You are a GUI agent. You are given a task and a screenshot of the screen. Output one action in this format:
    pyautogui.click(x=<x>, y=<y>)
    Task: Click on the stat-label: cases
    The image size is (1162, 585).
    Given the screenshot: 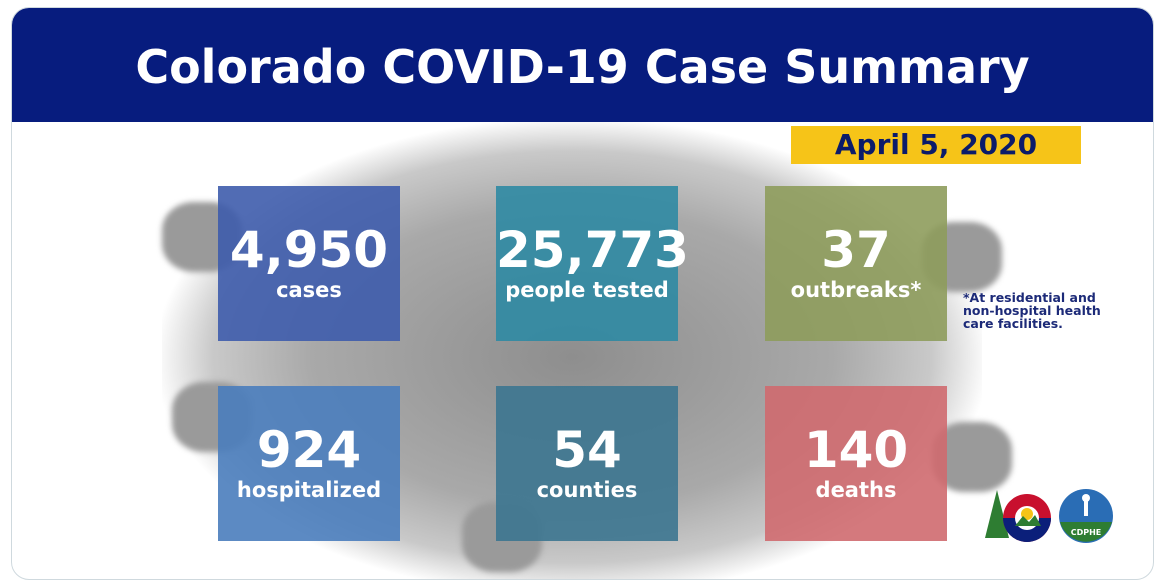 What is the action you would take?
    pyautogui.click(x=309, y=290)
    